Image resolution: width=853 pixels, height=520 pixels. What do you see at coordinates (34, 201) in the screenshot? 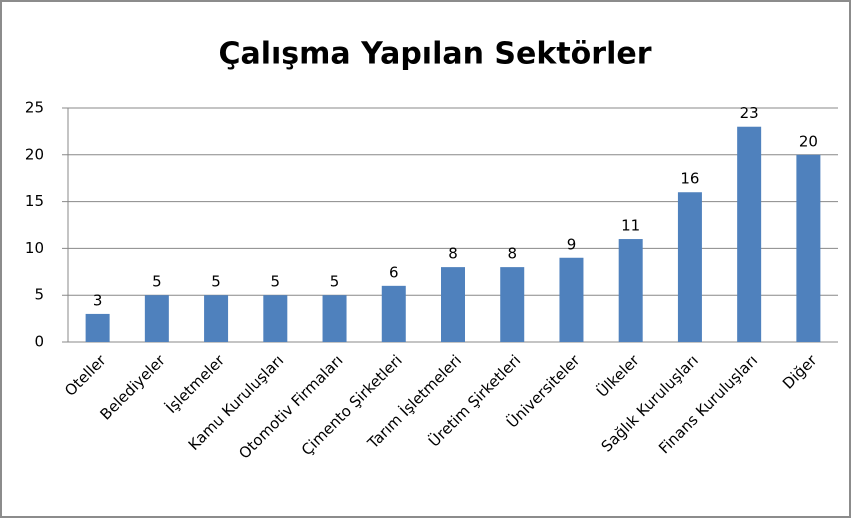
I see `y-tick-label: 15` at bounding box center [34, 201].